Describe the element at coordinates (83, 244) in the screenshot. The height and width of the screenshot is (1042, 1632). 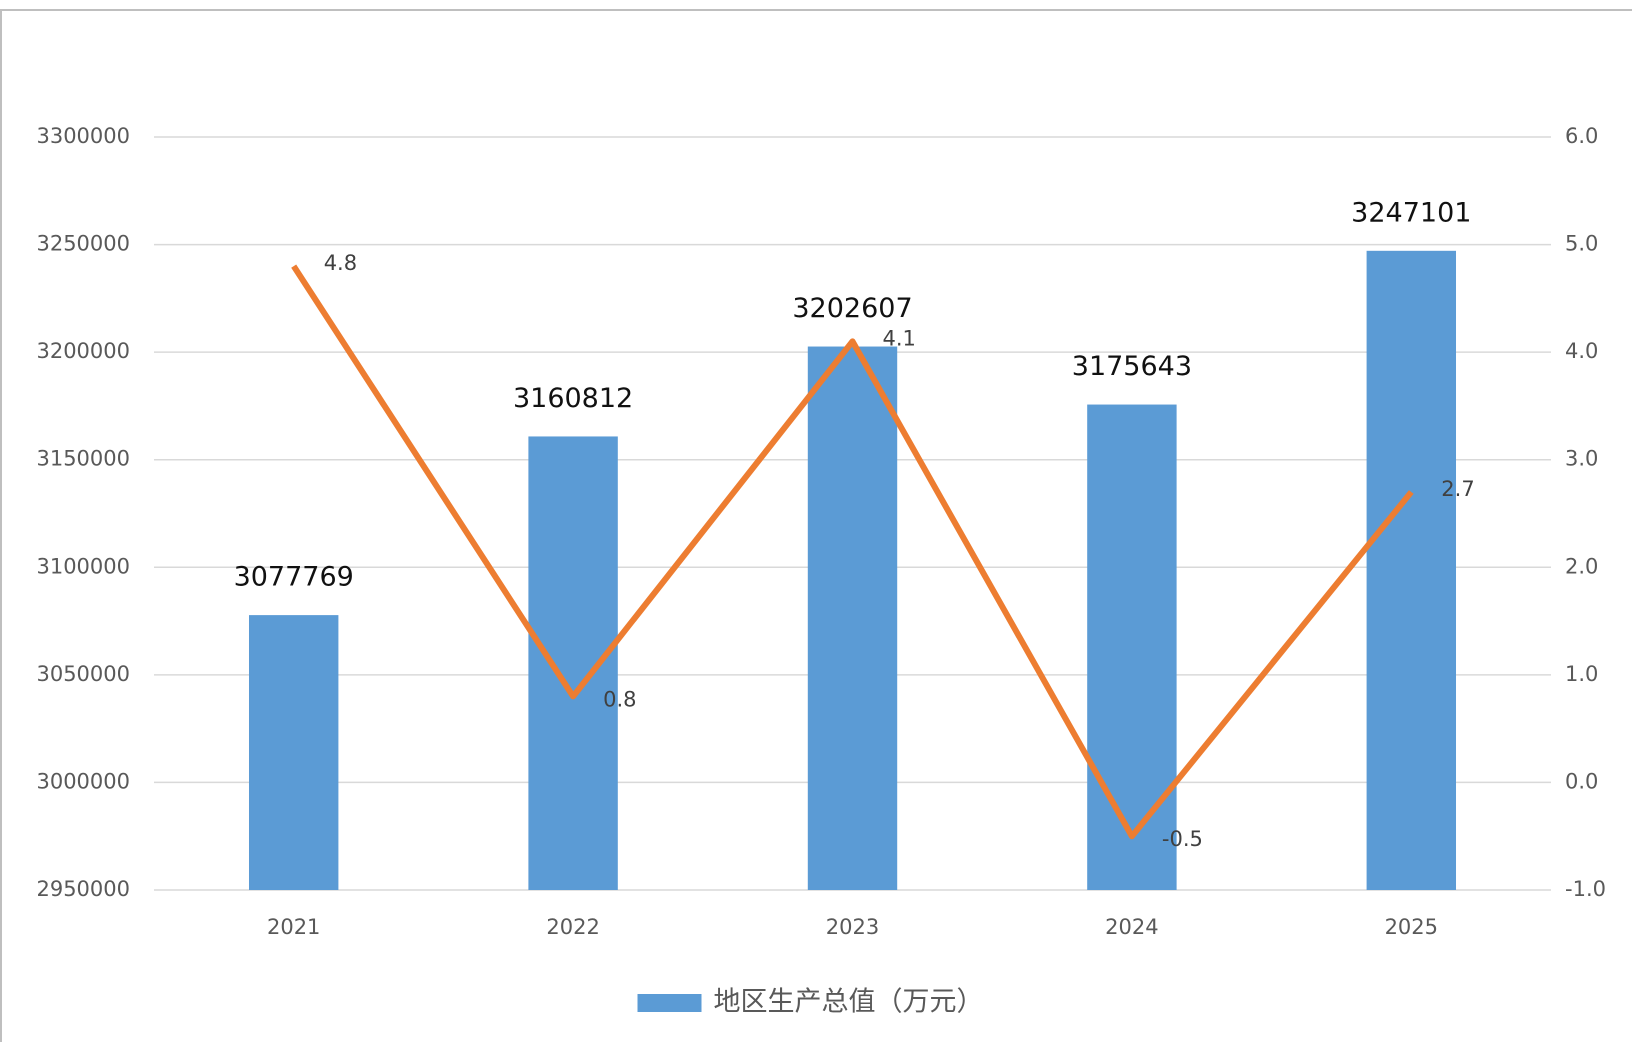
I see `y-tick-label: 3250000` at that location.